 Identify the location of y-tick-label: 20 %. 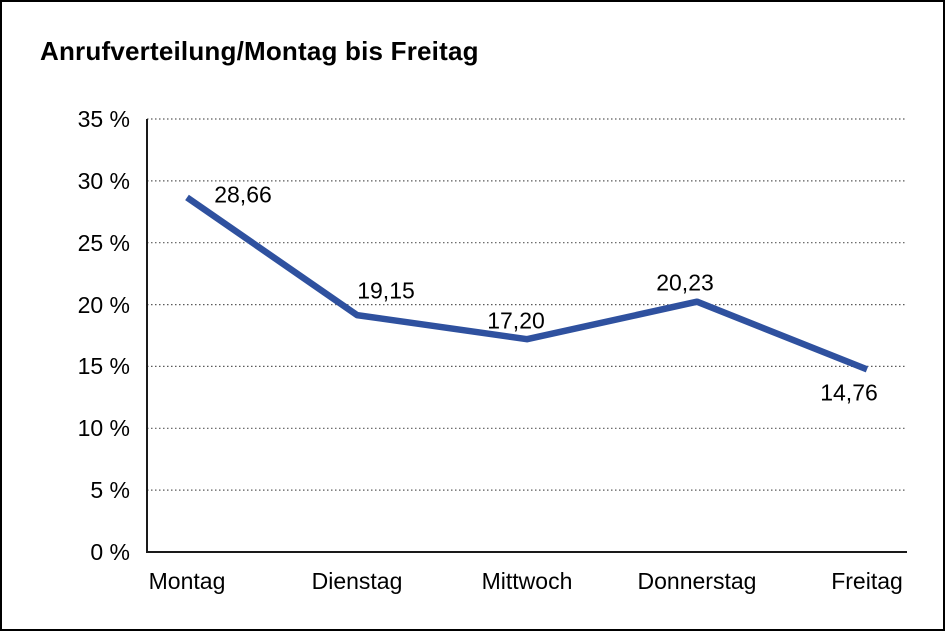
(103, 304).